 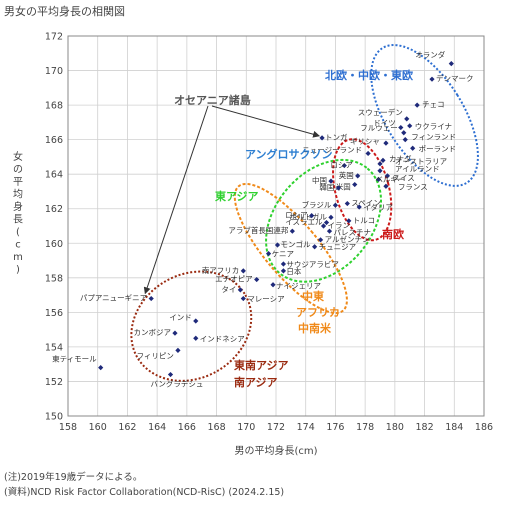 I want to click on point-label: カナダ, so click(x=400, y=158).